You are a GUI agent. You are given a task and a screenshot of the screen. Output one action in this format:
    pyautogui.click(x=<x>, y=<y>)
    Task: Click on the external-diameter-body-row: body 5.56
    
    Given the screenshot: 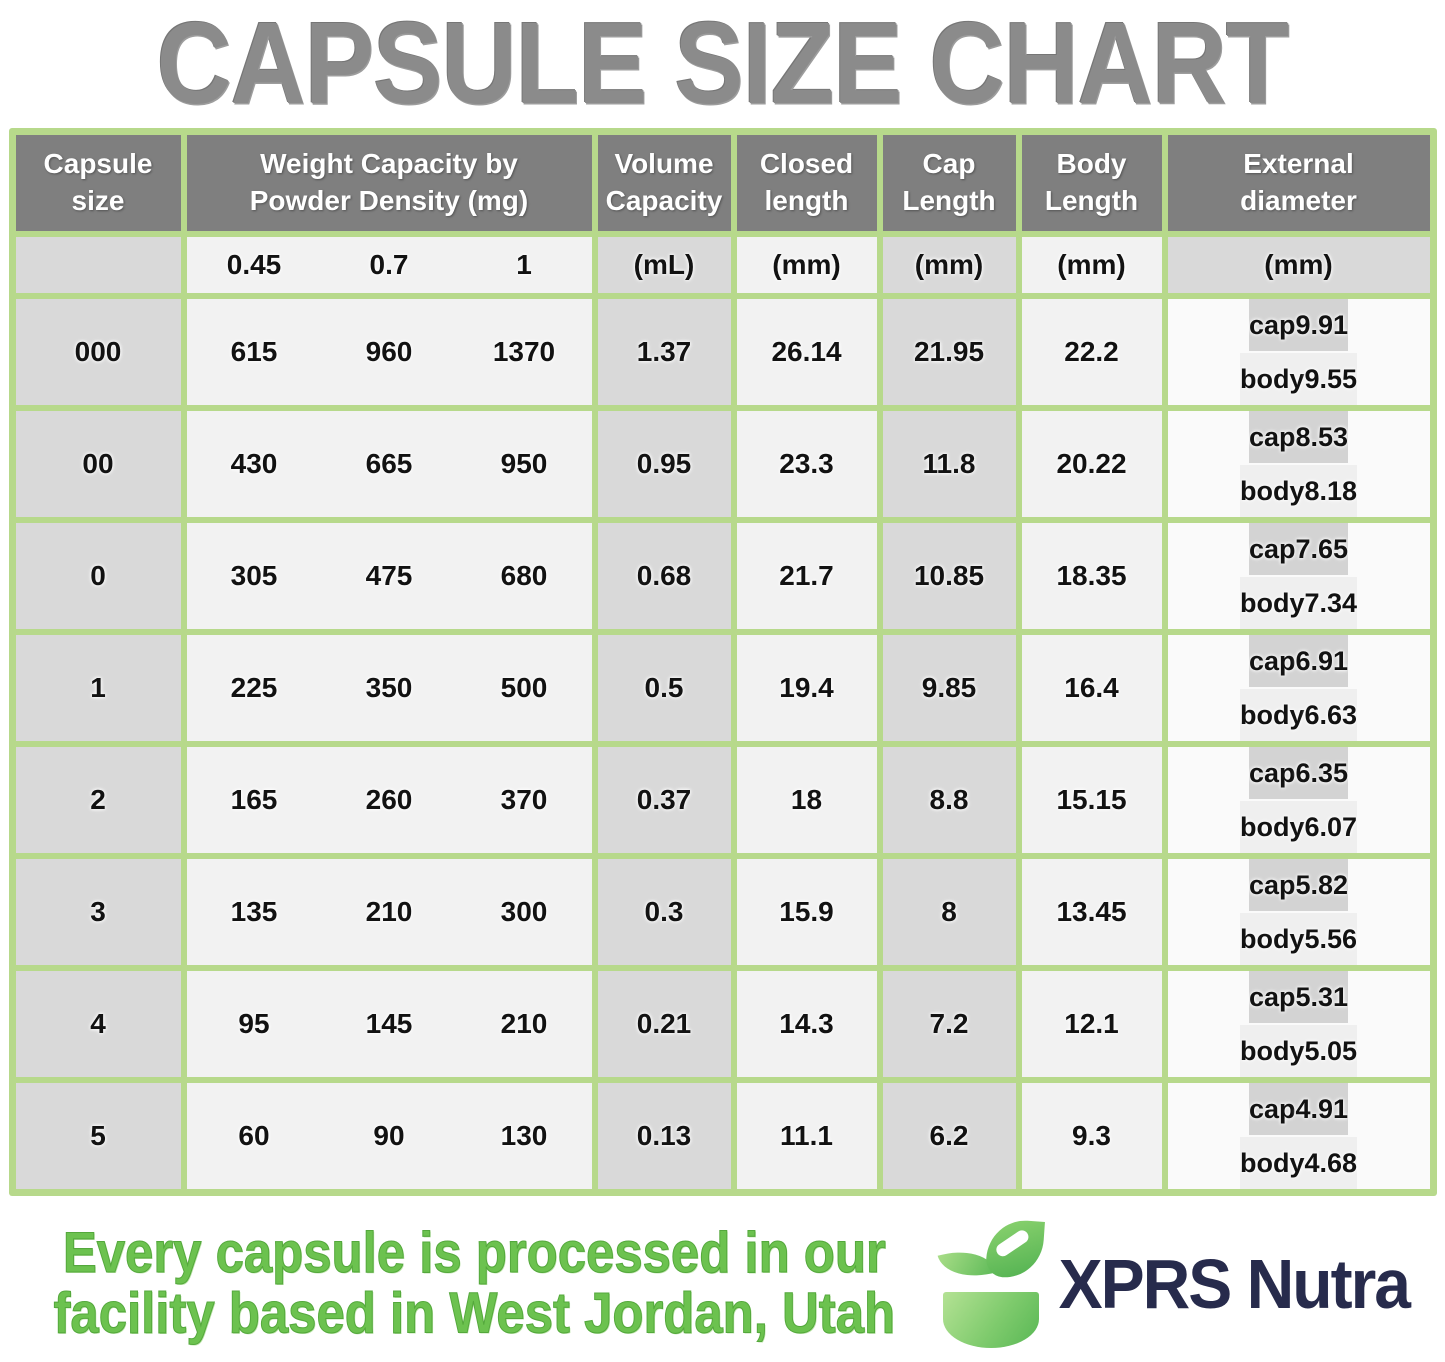 What is the action you would take?
    pyautogui.click(x=1298, y=939)
    